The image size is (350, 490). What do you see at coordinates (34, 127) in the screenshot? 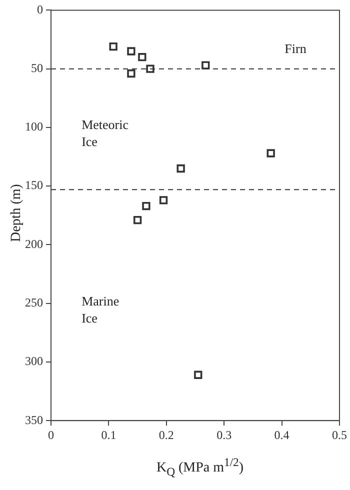
I see `y-tick-label: 100` at bounding box center [34, 127].